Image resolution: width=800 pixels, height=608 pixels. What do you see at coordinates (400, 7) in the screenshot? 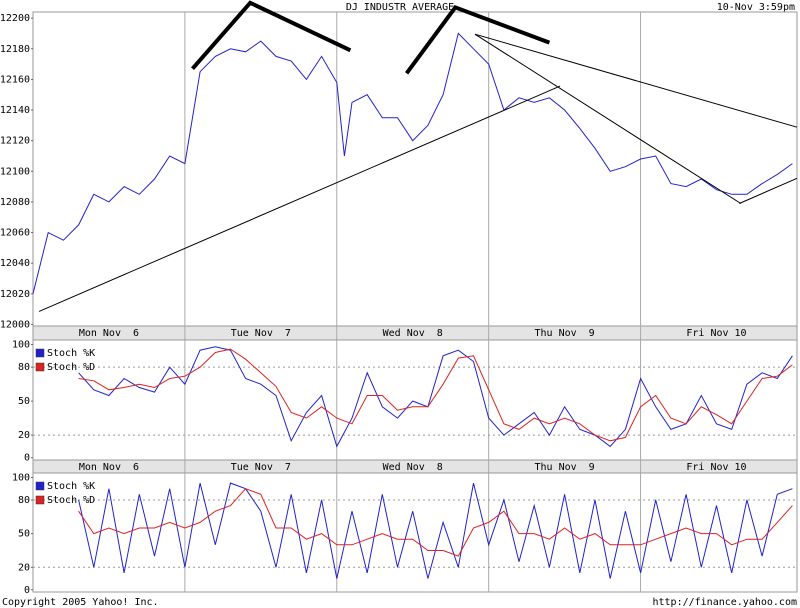
I see `chart-title: DJ INDUSTR AVERAGE` at bounding box center [400, 7].